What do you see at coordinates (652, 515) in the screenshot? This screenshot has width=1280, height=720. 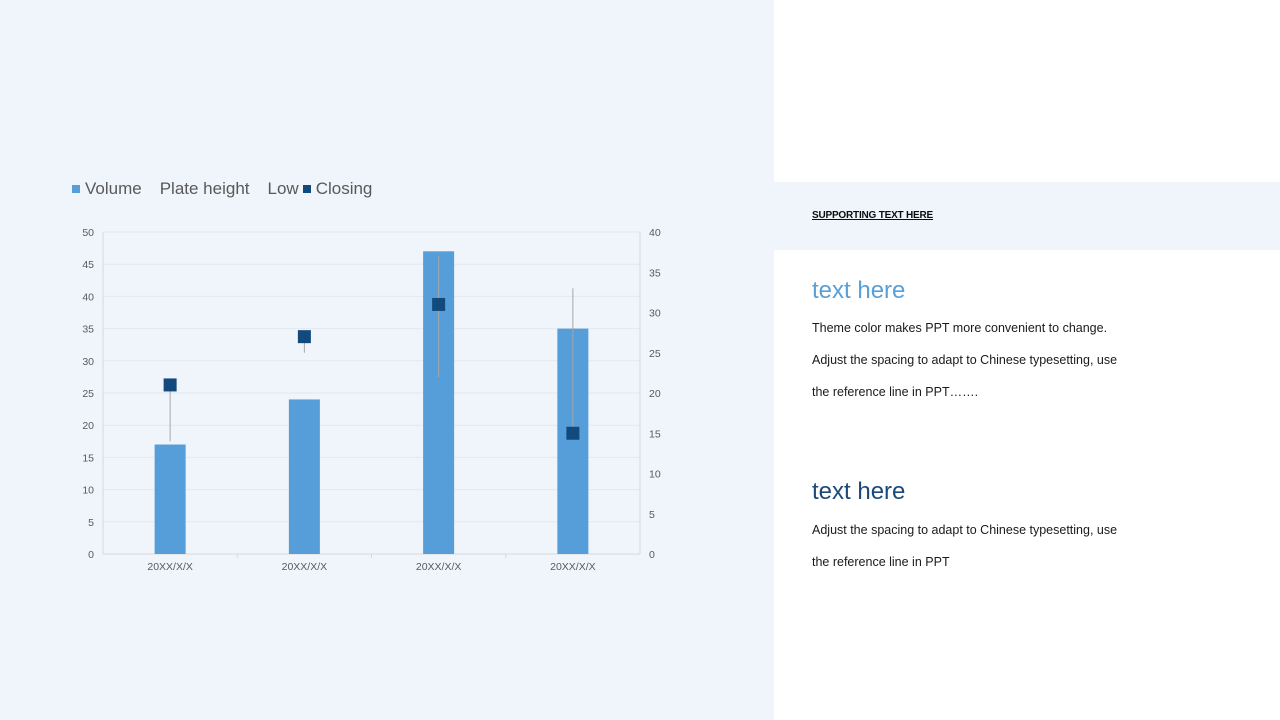 I see `y-right-tick-label: 5` at bounding box center [652, 515].